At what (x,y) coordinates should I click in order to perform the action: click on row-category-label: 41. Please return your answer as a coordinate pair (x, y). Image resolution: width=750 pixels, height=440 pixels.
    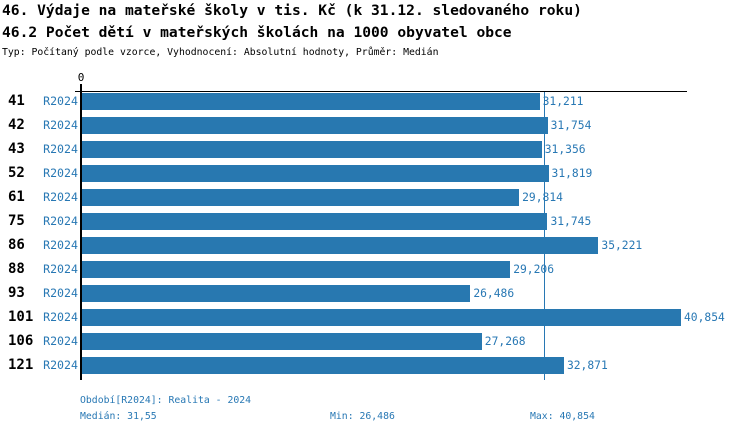
    Looking at the image, I should click on (16, 101).